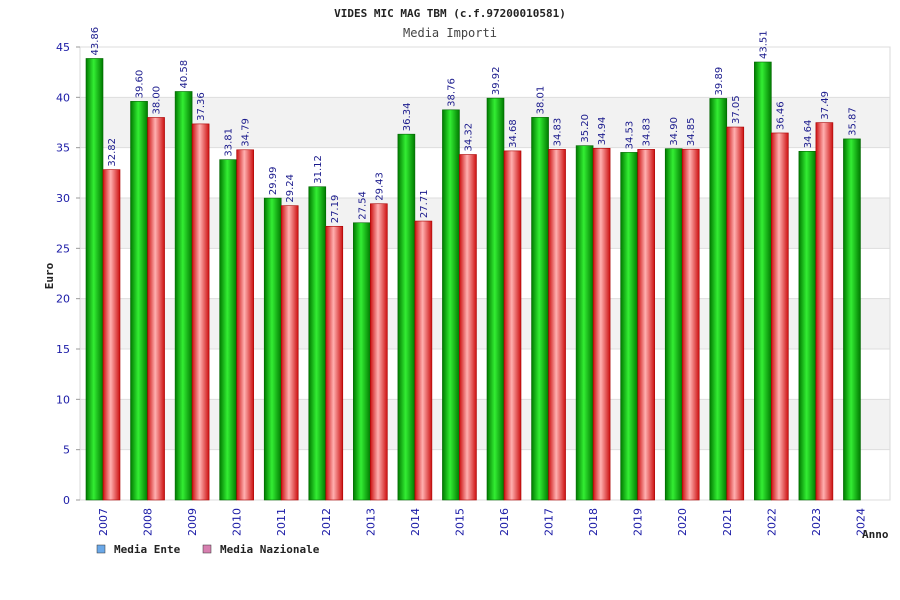  I want to click on x-tick-label: 2023, so click(816, 522).